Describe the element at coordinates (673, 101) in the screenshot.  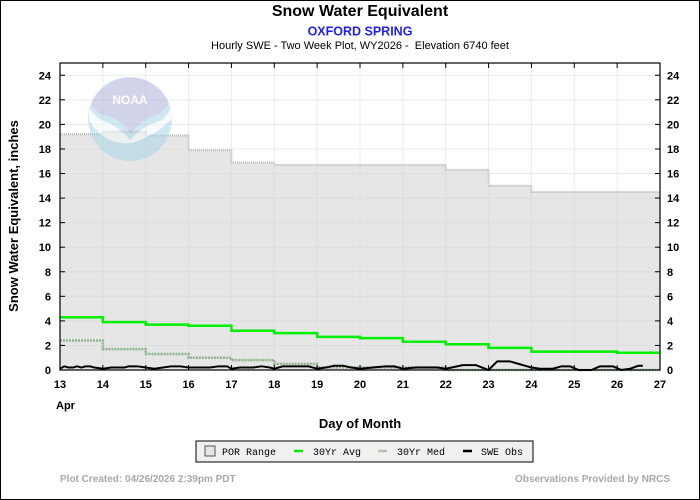
I see `y-tick-label-right: 22` at that location.